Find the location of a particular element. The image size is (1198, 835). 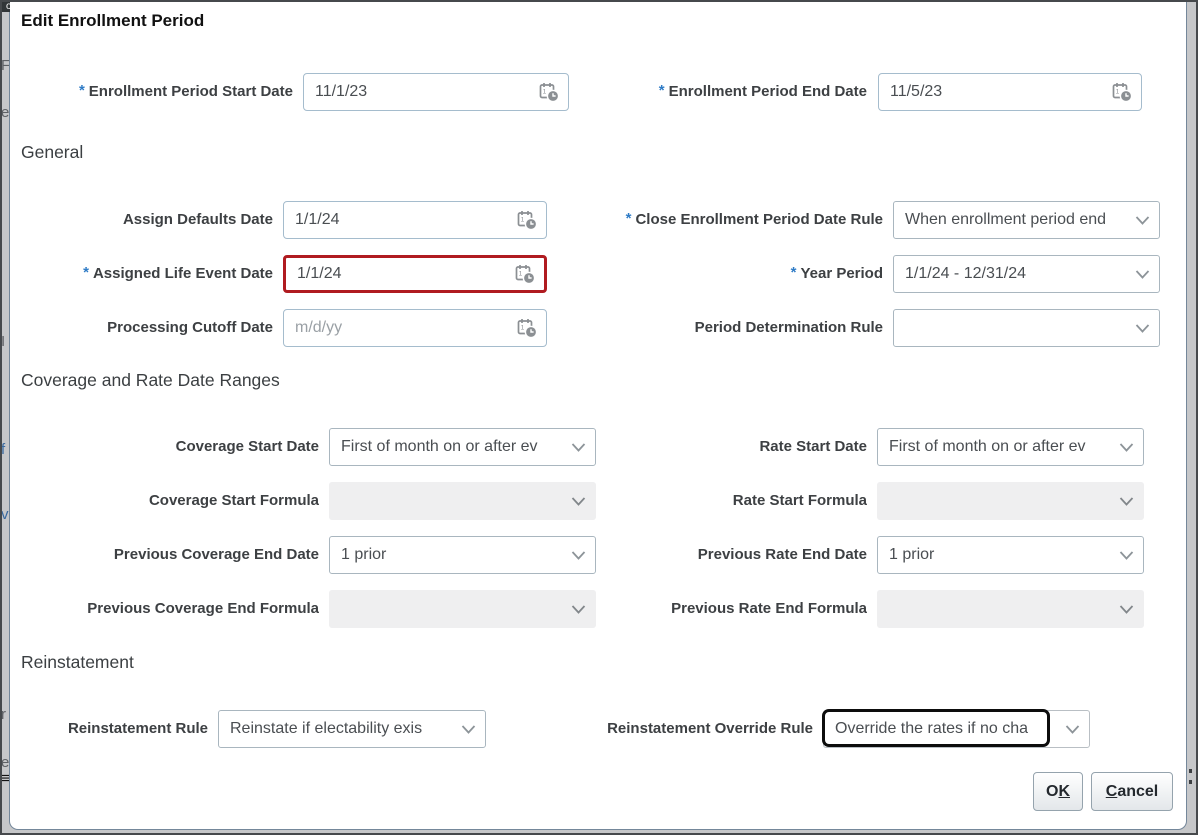

enrollment-period-start-date-field: 1 is located at coordinates (436, 92).